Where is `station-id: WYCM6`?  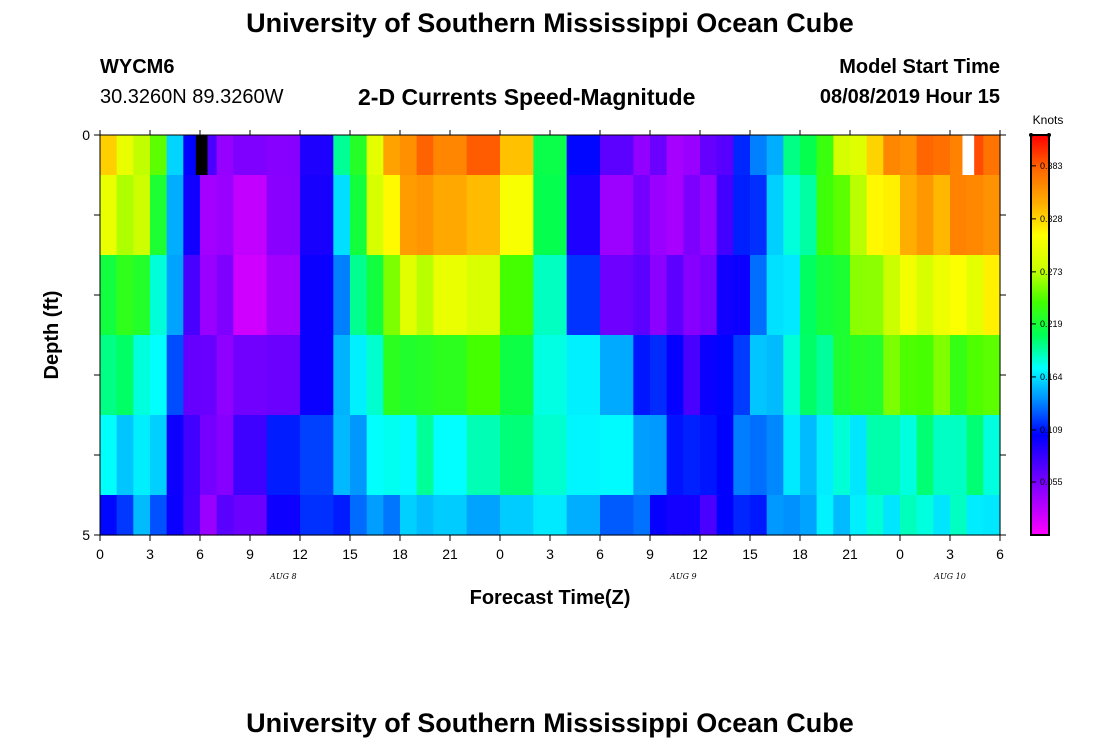 station-id: WYCM6 is located at coordinates (137, 67).